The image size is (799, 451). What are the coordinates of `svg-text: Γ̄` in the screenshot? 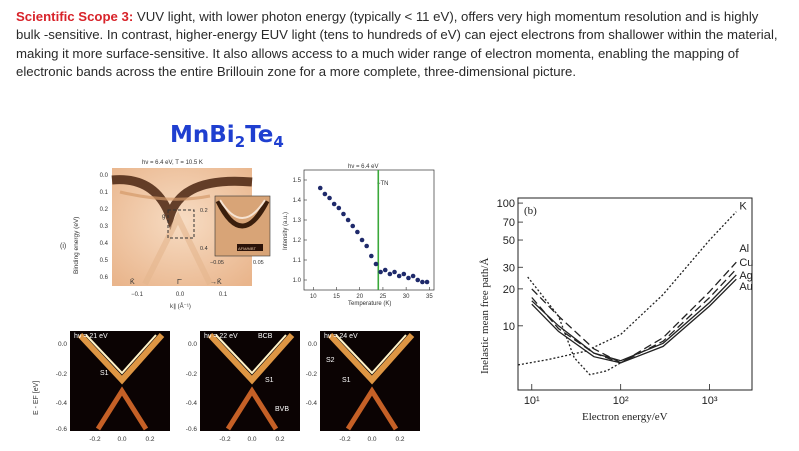 It's located at (179, 282).